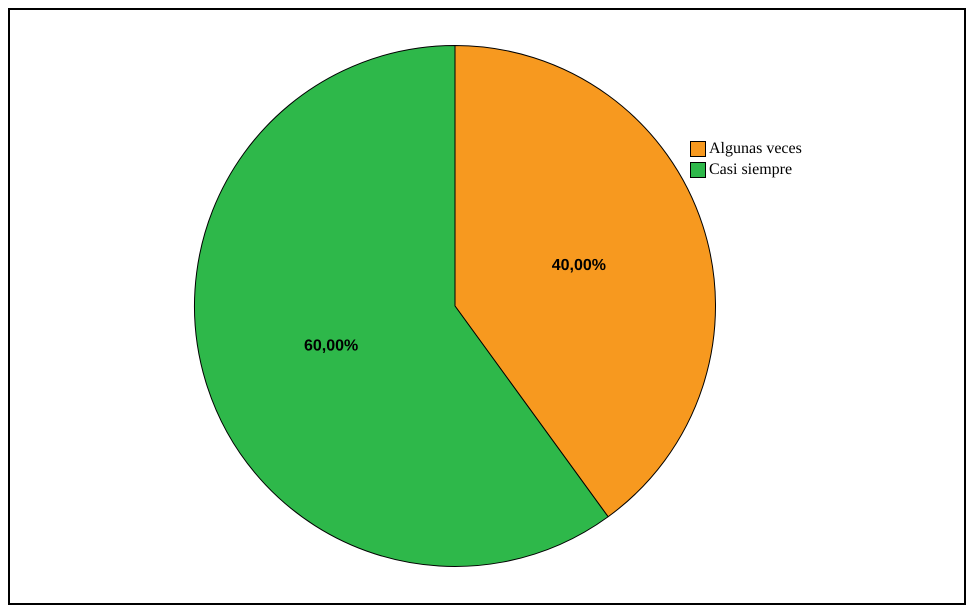 This screenshot has width=966, height=605. Describe the element at coordinates (579, 265) in the screenshot. I see `data-label: 40,00%` at that location.